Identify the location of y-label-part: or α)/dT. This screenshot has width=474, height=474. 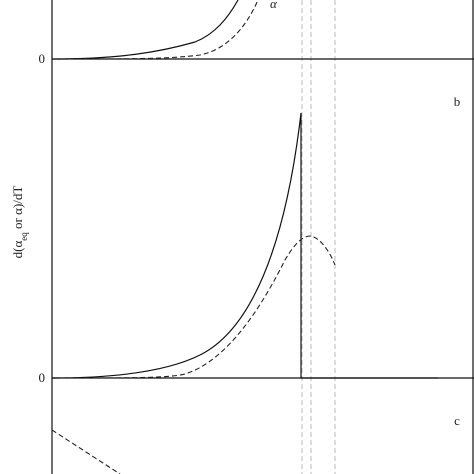
(17, 209).